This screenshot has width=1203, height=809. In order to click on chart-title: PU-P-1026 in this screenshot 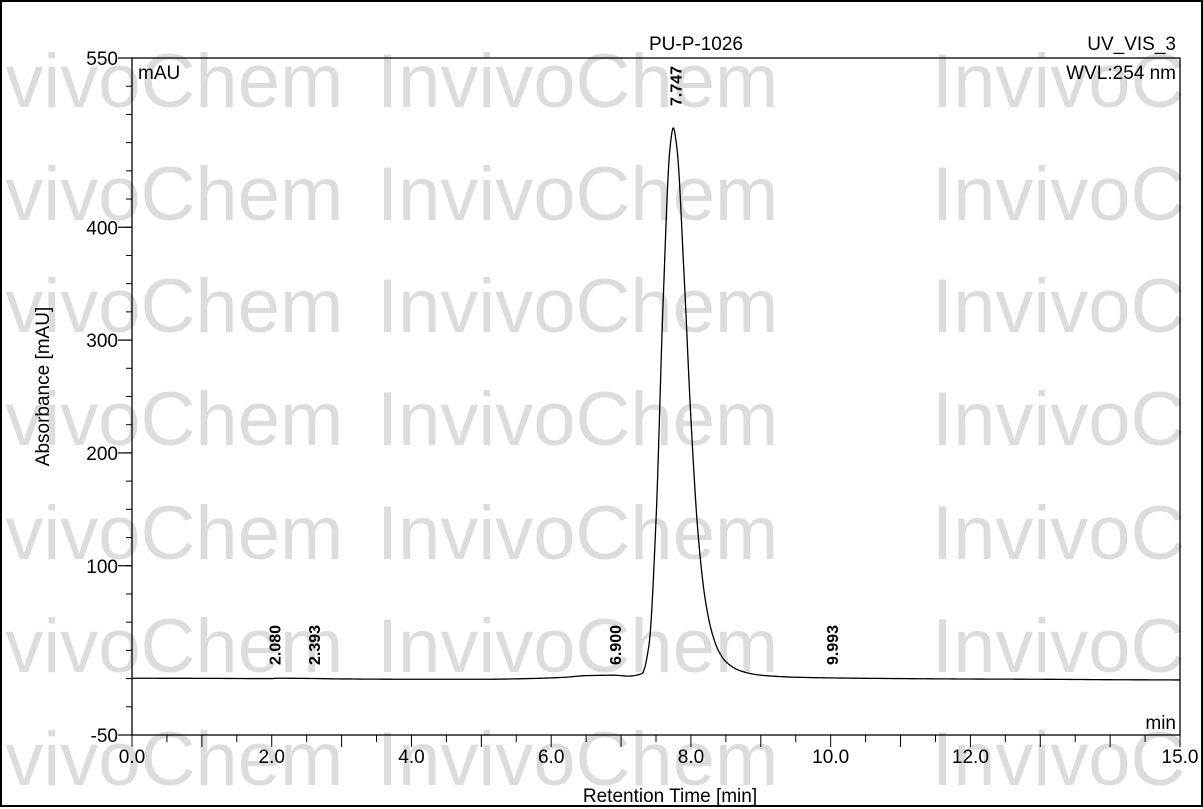, I will do `click(696, 44)`.